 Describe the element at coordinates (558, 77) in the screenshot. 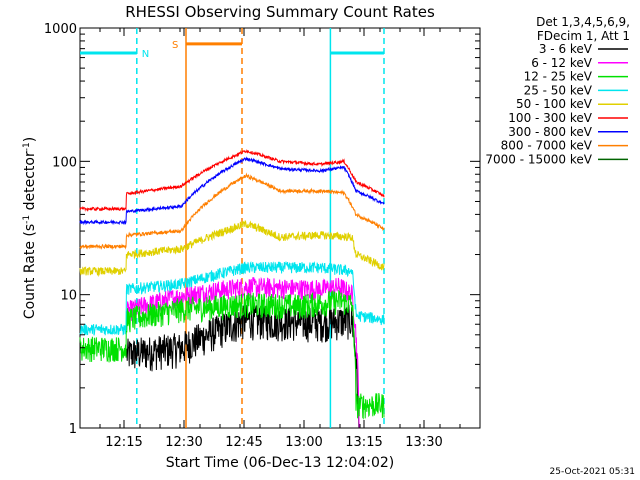

I see `legend-label: 12 - 25 keV` at that location.